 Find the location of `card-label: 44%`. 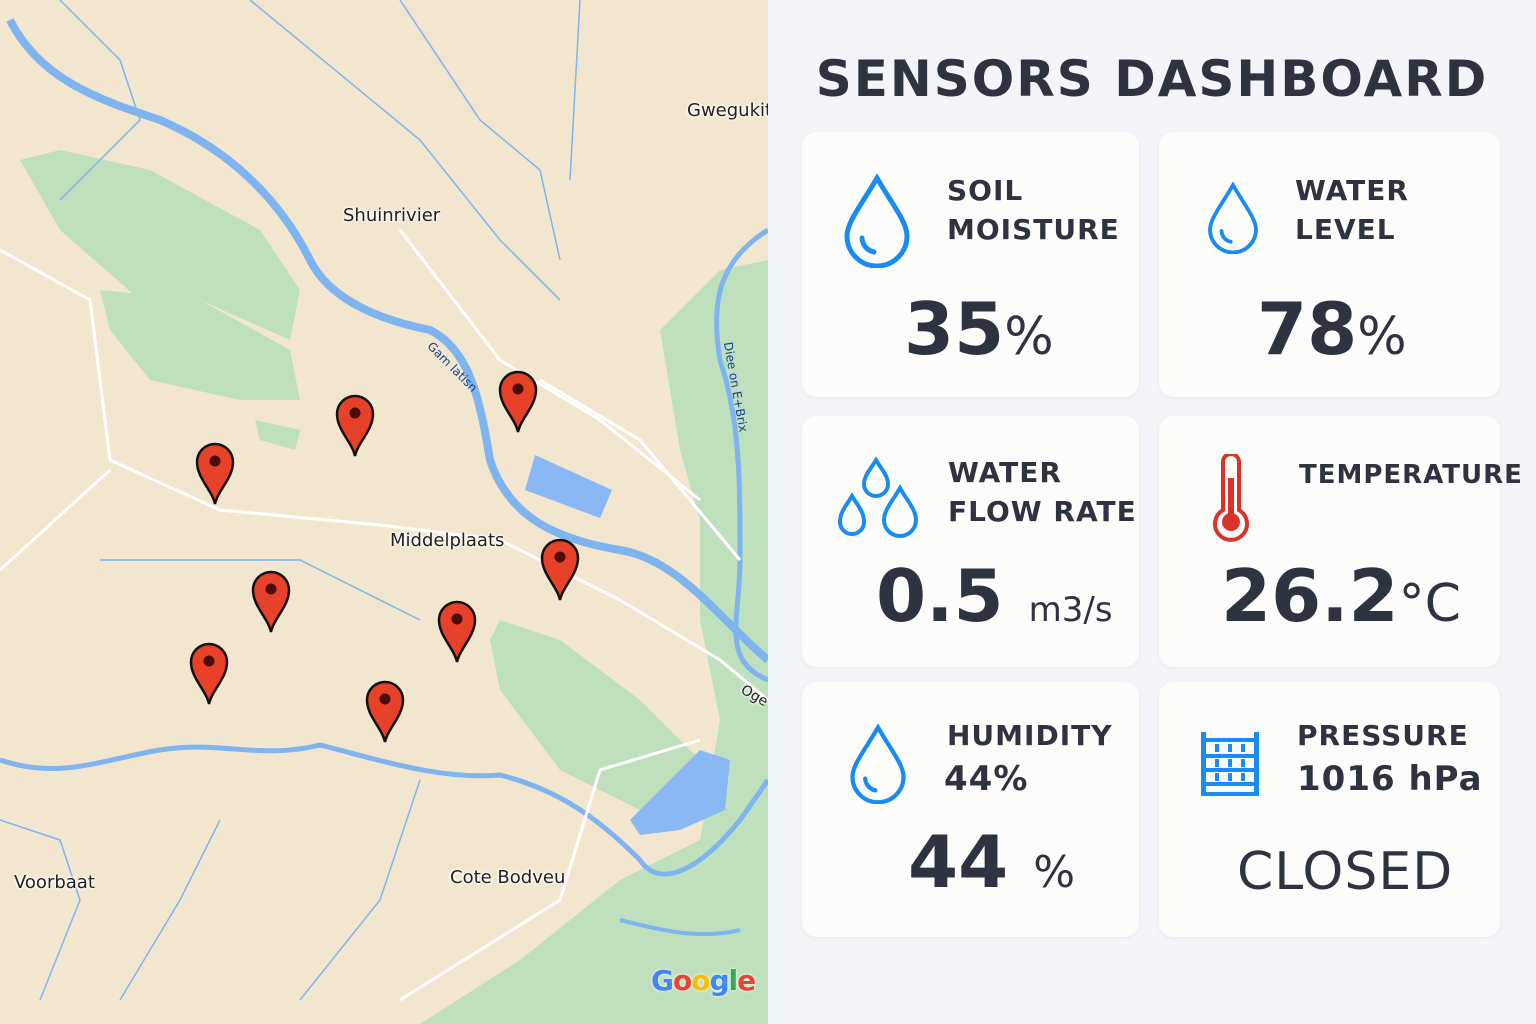

card-label: 44% is located at coordinates (986, 779).